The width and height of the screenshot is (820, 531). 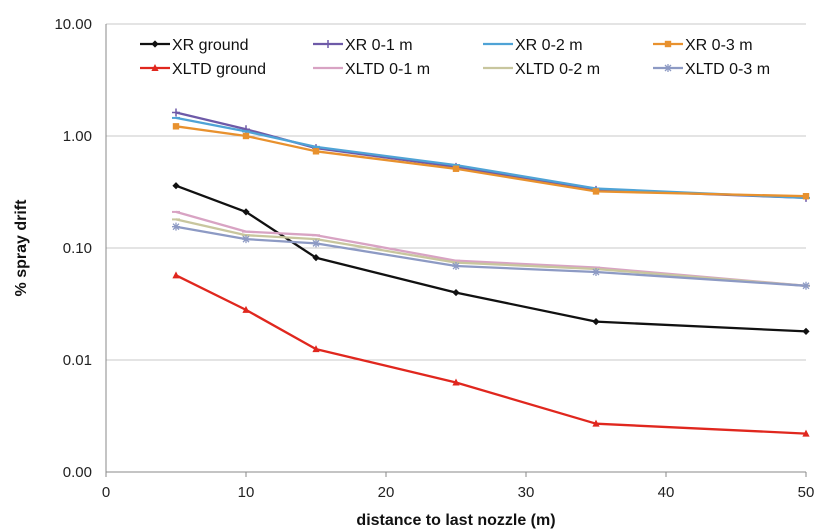 What do you see at coordinates (727, 69) in the screenshot?
I see `legend-label: XLTD 0-3 m` at bounding box center [727, 69].